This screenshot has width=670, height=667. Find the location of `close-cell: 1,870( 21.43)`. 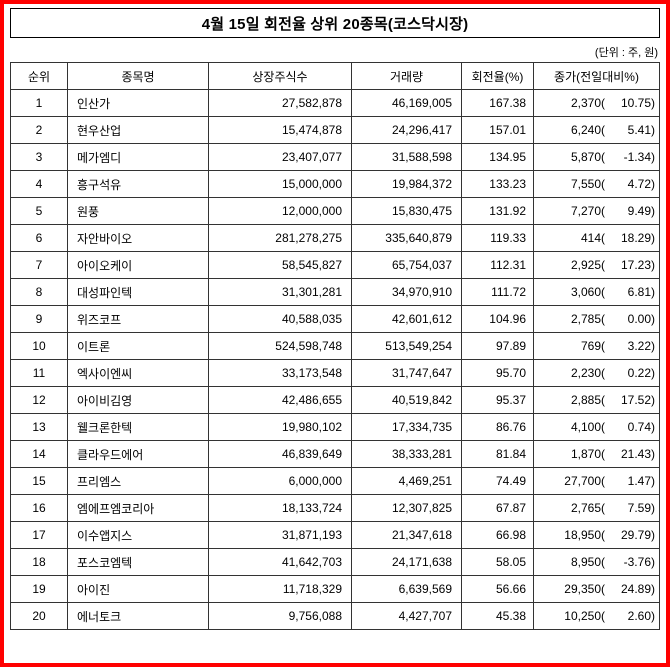

close-cell: 1,870( 21.43) is located at coordinates (596, 454).